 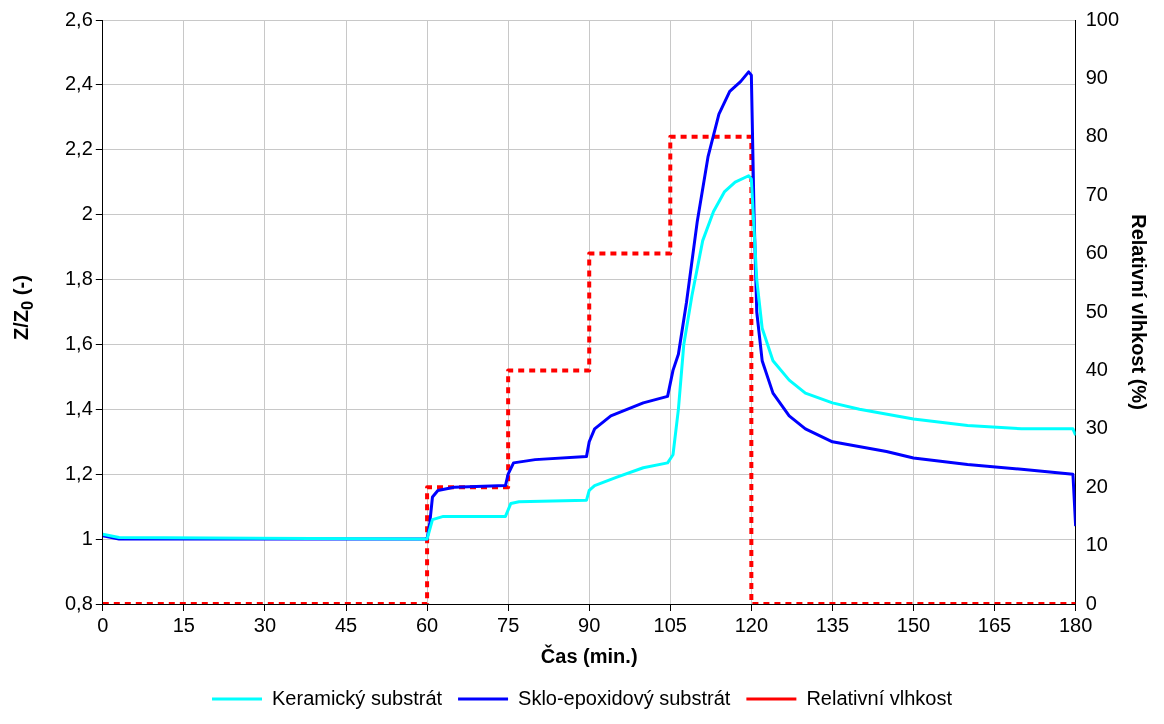 I want to click on x-tick-label: 15, so click(x=183, y=624).